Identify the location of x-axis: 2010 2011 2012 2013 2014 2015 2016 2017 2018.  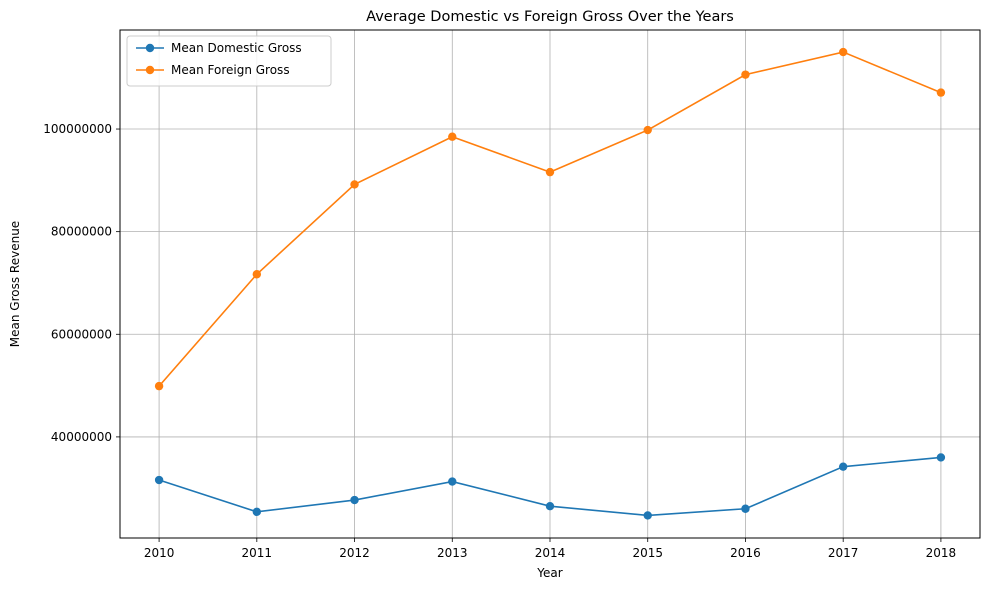
(550, 549).